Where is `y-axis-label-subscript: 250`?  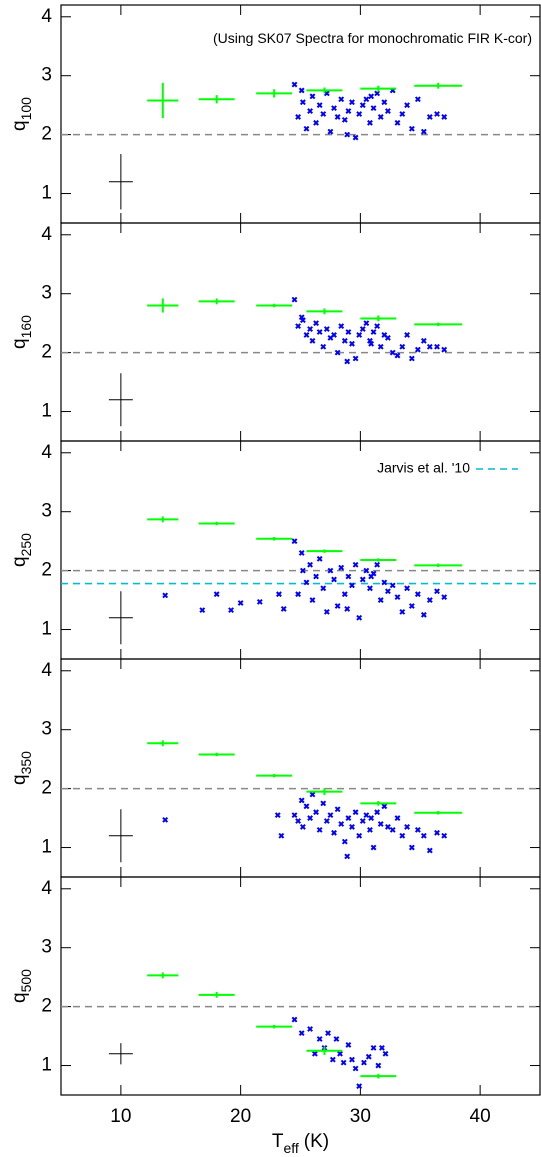 y-axis-label-subscript: 250 is located at coordinates (26, 545).